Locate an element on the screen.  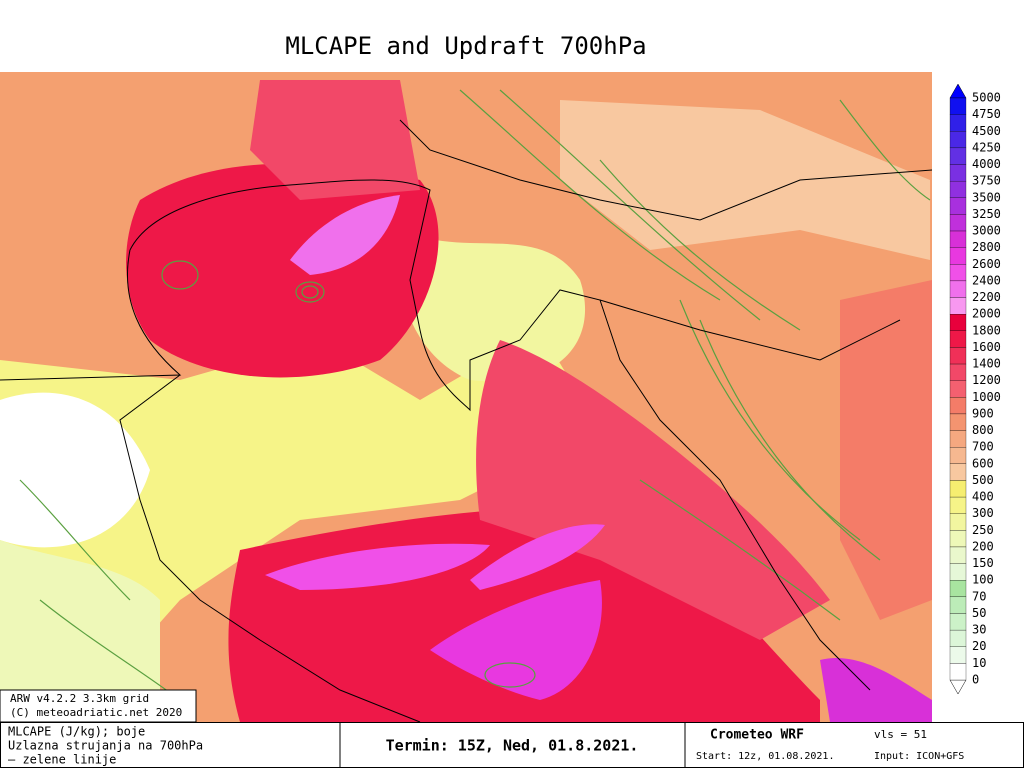
colorbar-label: 1600 is located at coordinates (986, 347).